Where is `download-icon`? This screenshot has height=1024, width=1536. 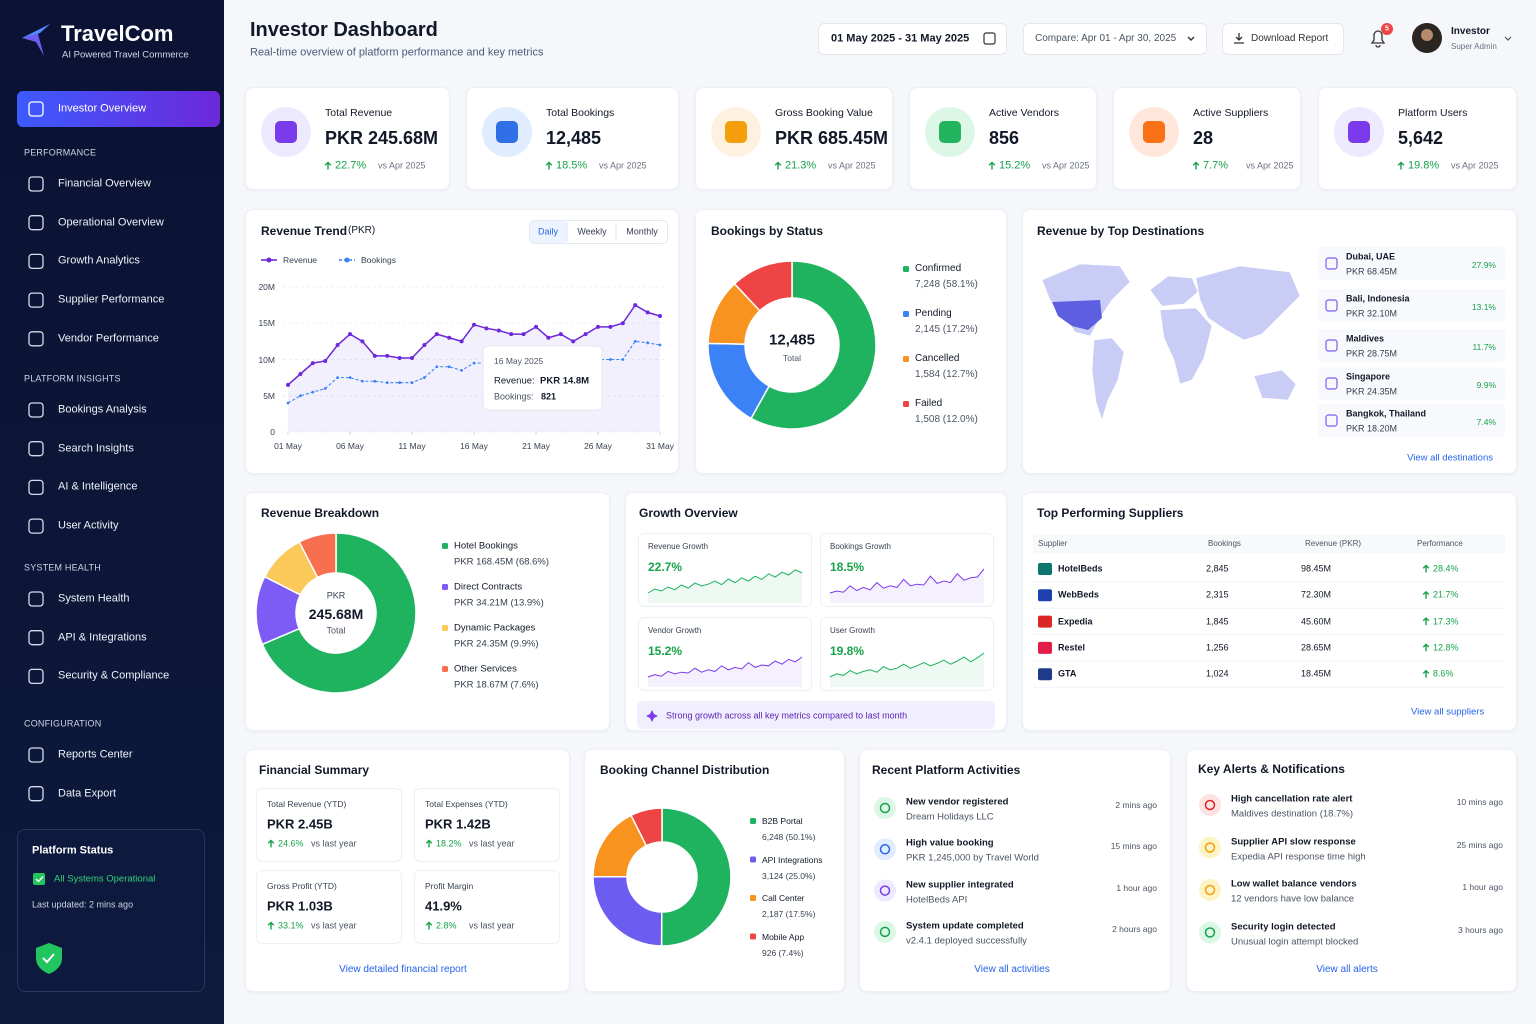
download-icon is located at coordinates (1239, 38).